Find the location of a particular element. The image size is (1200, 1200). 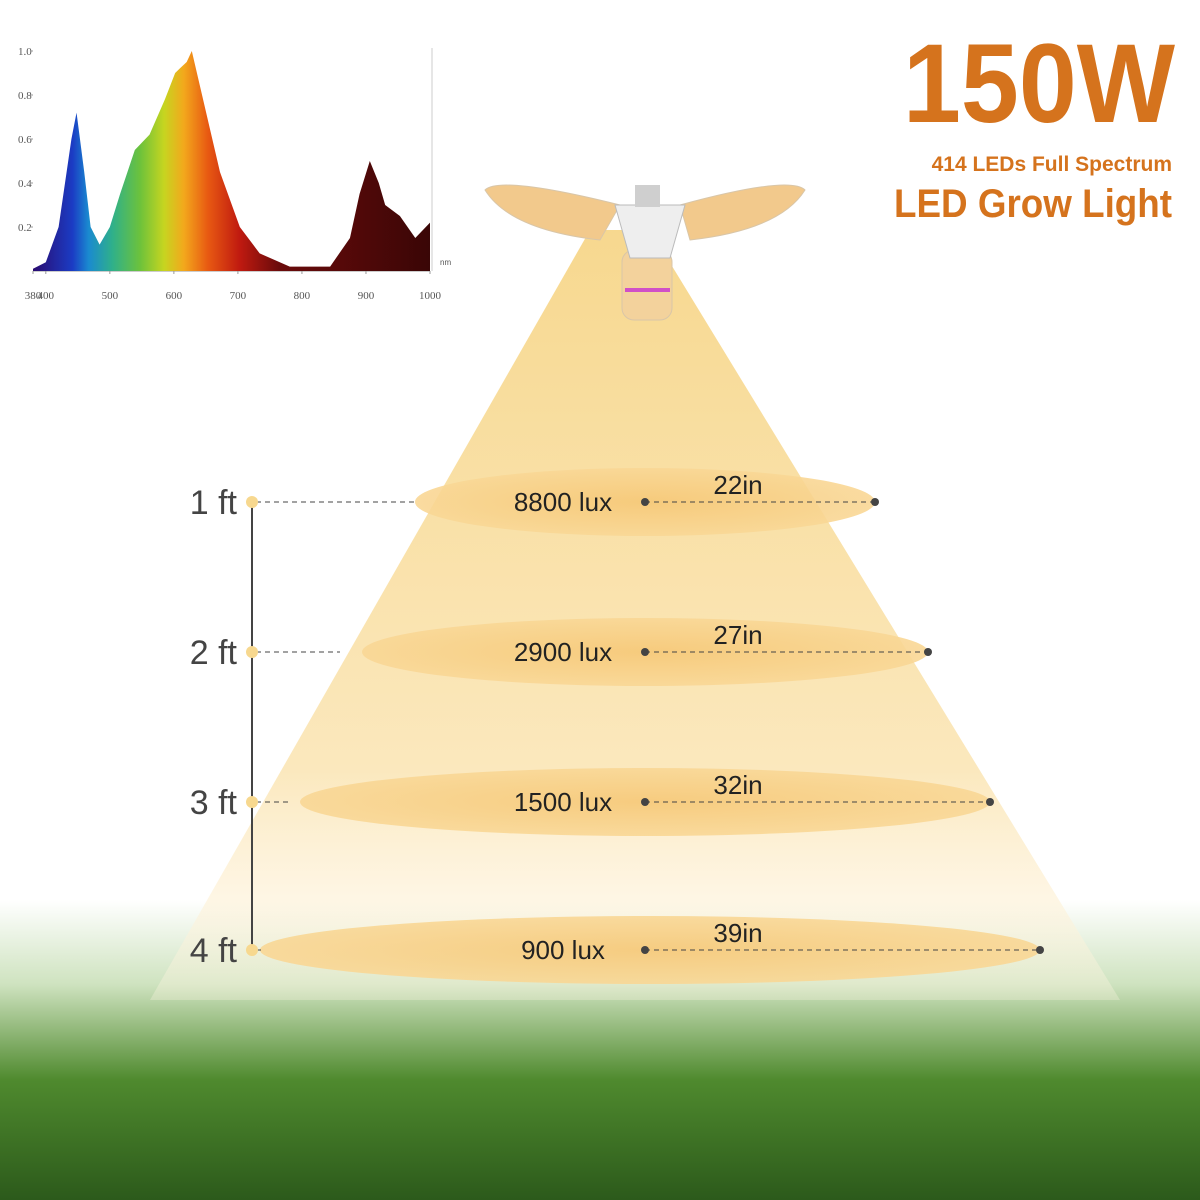

y-tick-label: 0.2 is located at coordinates (25, 228).